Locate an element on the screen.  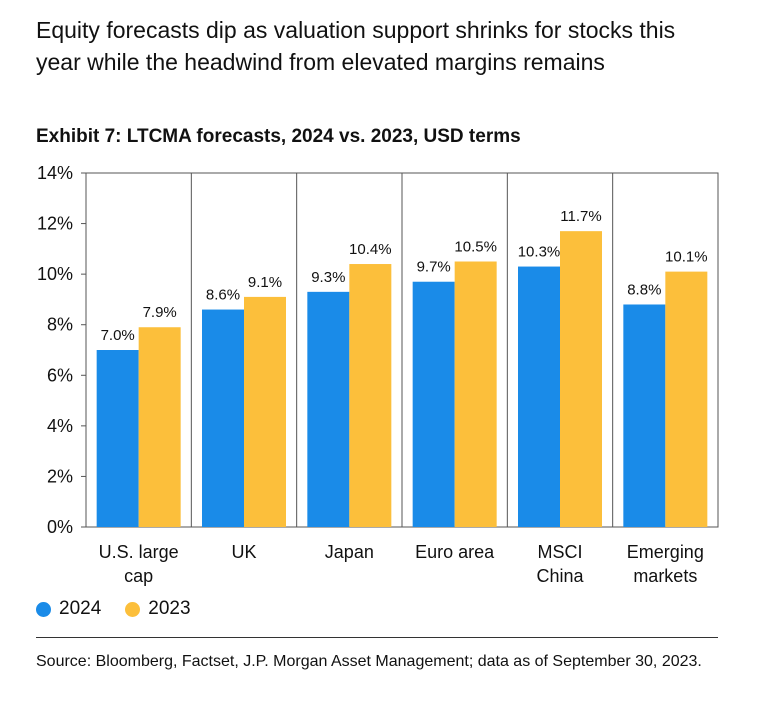
data-label-2024: 8.6% is located at coordinates (223, 295).